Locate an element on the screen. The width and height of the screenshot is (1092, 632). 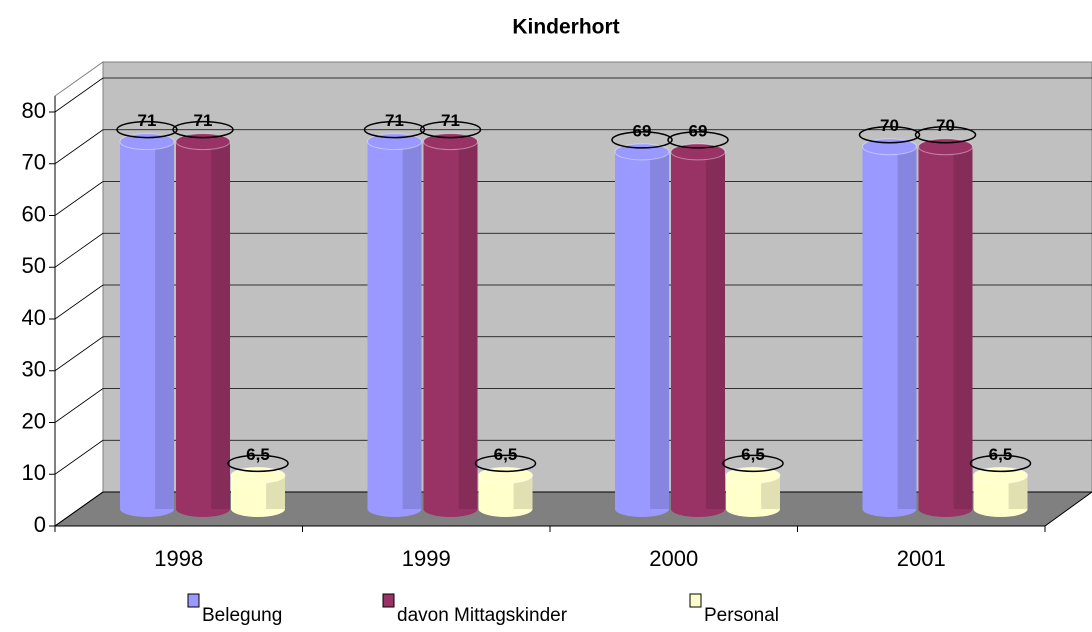
y-tick-label: 40 is located at coordinates (34, 317).